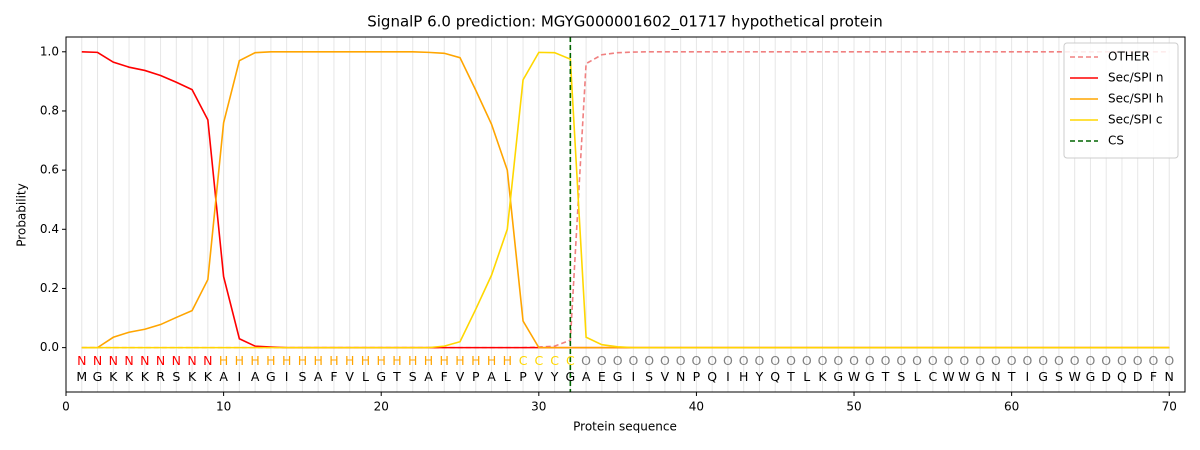  Describe the element at coordinates (49, 288) in the screenshot. I see `y-tick-label: 0.2` at that location.